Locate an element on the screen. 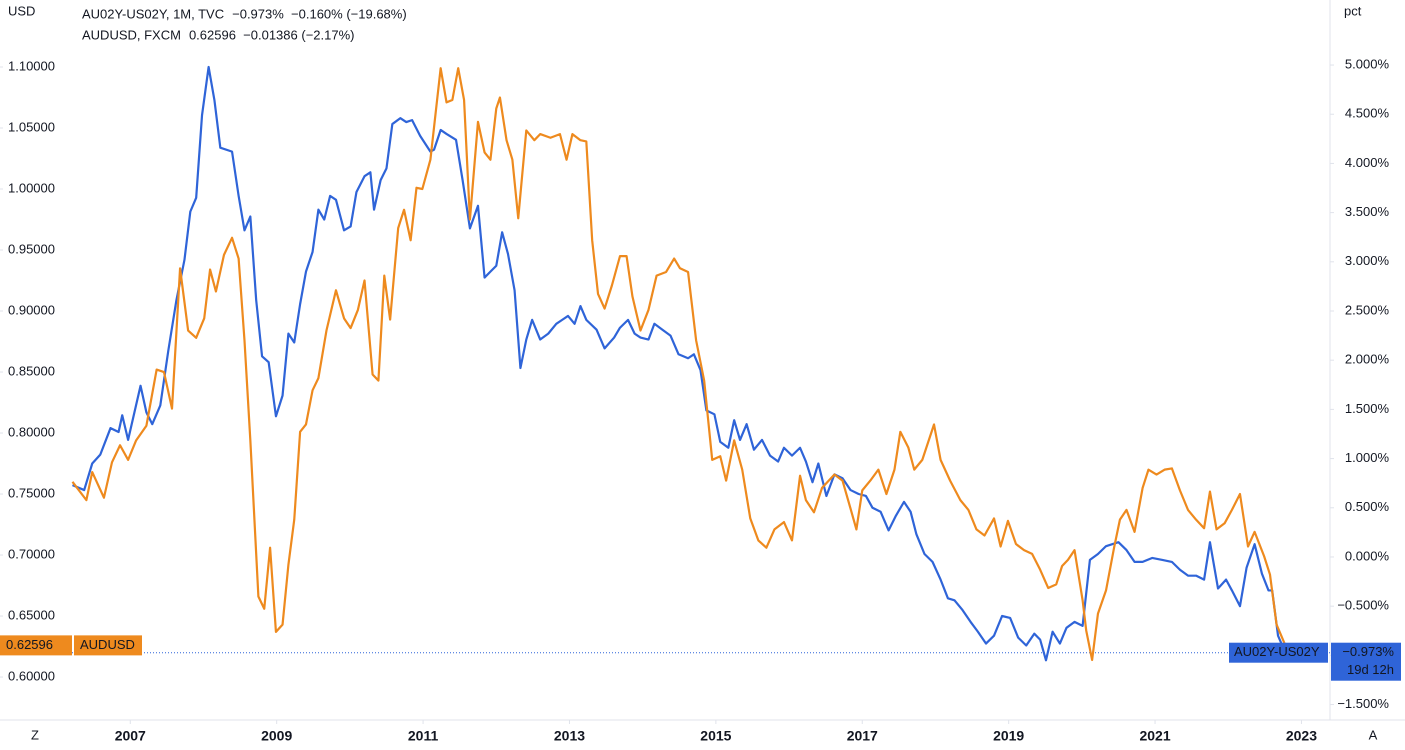 The height and width of the screenshot is (750, 1405). y2-tick-label: 3.500% is located at coordinates (1367, 211).